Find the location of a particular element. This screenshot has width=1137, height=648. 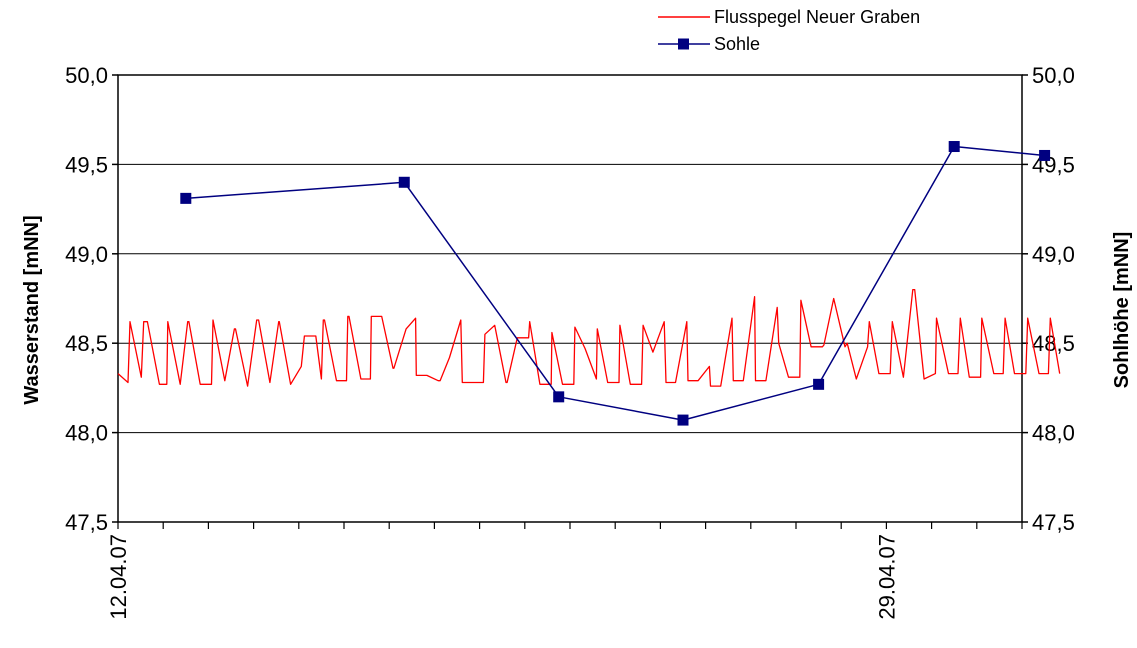

legend: Flusspegel Neuer Graben Sohle is located at coordinates (789, 30).